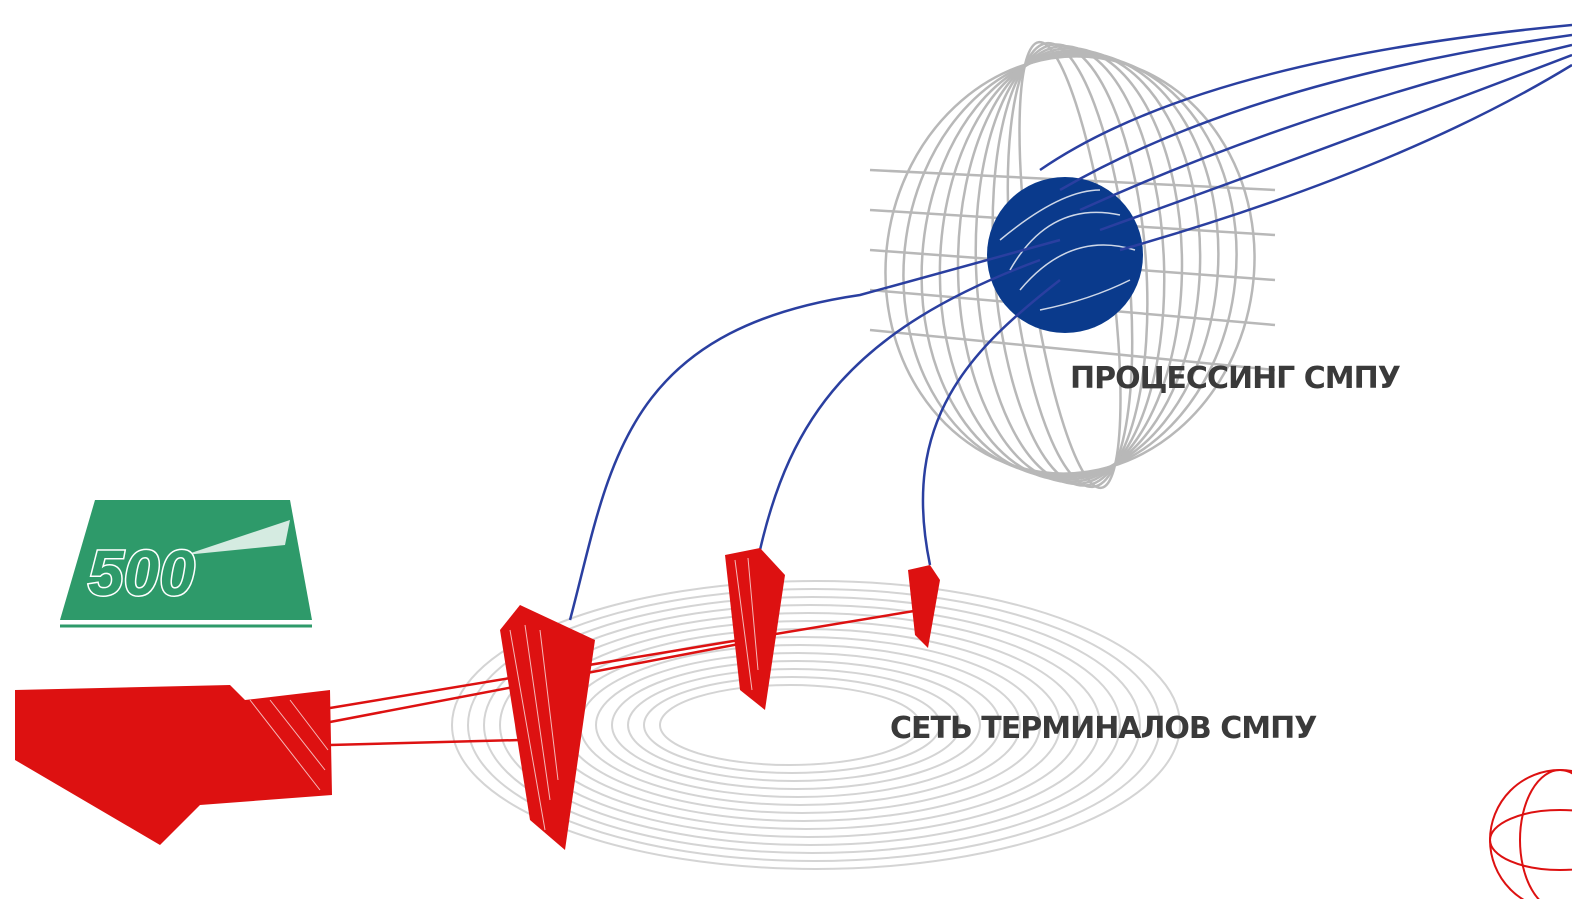 This screenshot has height=899, width=1572. I want to click on card: 500, so click(186, 564).